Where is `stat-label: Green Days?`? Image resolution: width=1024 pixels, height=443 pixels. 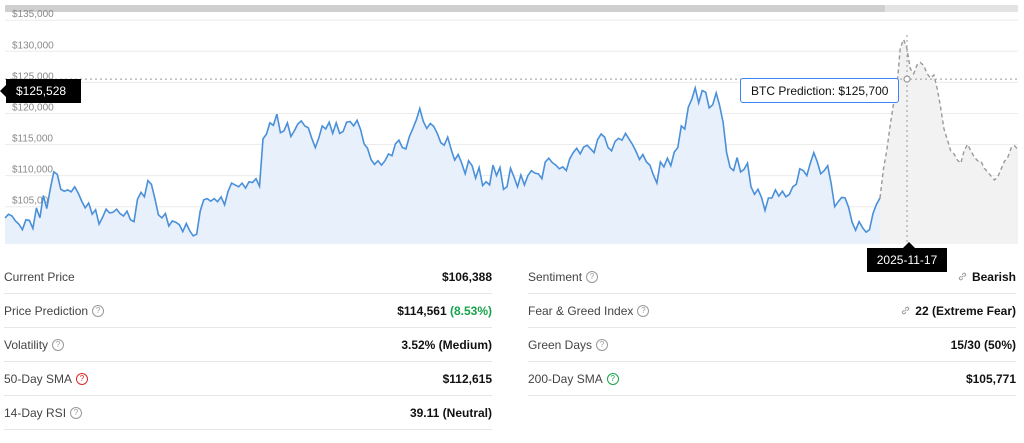
stat-label: Green Days? is located at coordinates (568, 344).